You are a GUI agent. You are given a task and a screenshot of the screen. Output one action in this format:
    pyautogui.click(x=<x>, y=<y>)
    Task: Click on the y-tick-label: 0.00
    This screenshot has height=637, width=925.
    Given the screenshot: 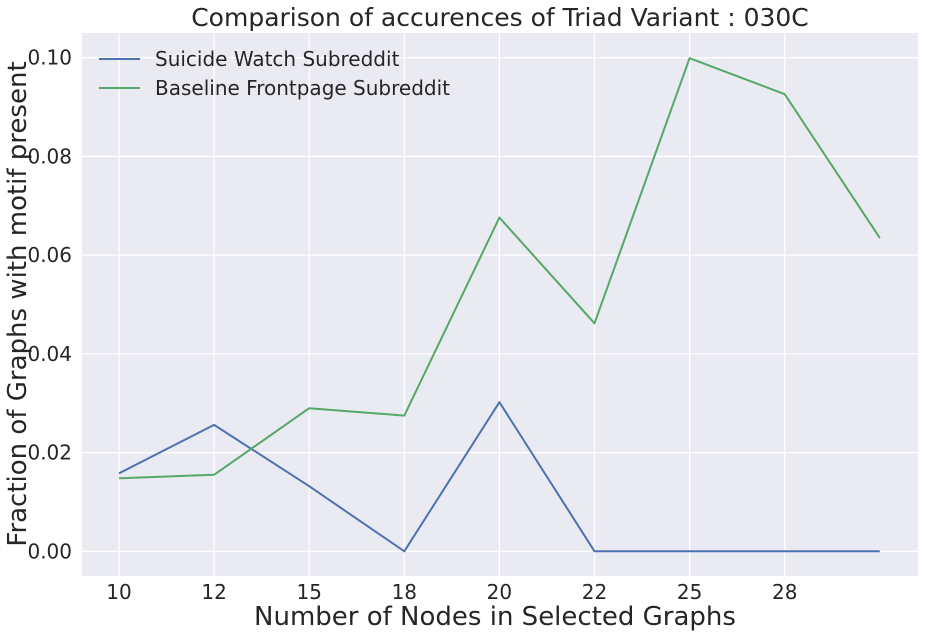 What is the action you would take?
    pyautogui.click(x=49, y=551)
    